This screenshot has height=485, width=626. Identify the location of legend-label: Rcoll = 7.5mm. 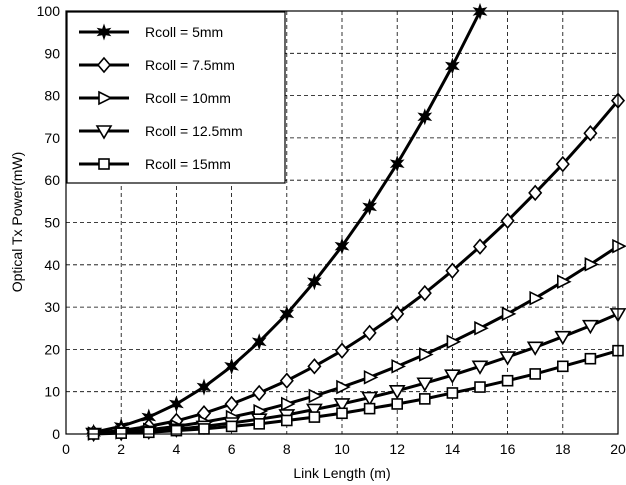
(190, 65).